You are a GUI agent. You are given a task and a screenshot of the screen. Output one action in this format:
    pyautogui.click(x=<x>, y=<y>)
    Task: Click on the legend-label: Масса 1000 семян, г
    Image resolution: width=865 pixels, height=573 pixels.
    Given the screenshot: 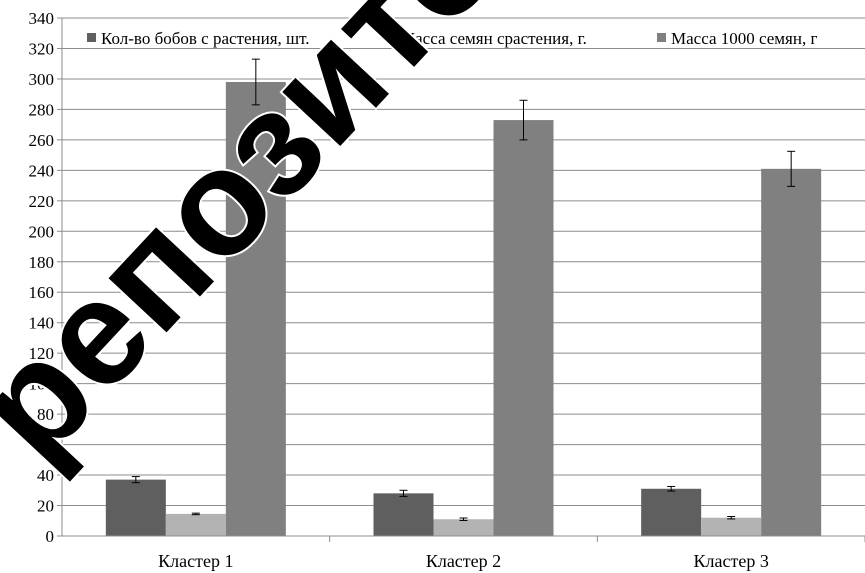 What is the action you would take?
    pyautogui.click(x=744, y=38)
    